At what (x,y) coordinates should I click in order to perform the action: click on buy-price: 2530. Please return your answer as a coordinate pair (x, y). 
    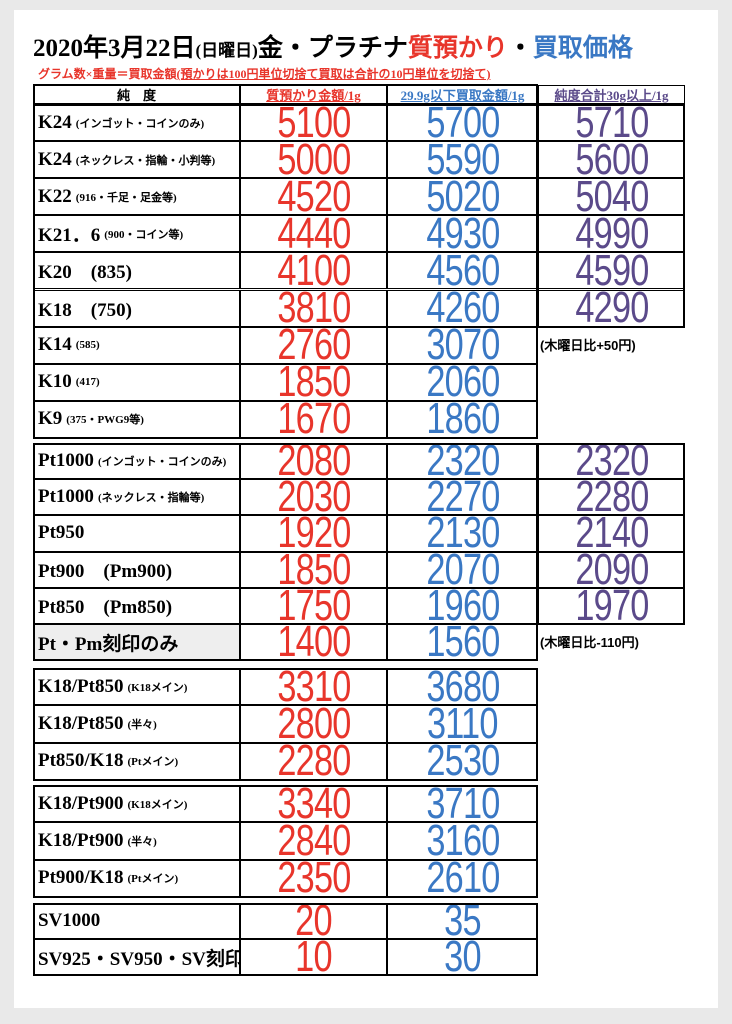
    Looking at the image, I should click on (462, 761).